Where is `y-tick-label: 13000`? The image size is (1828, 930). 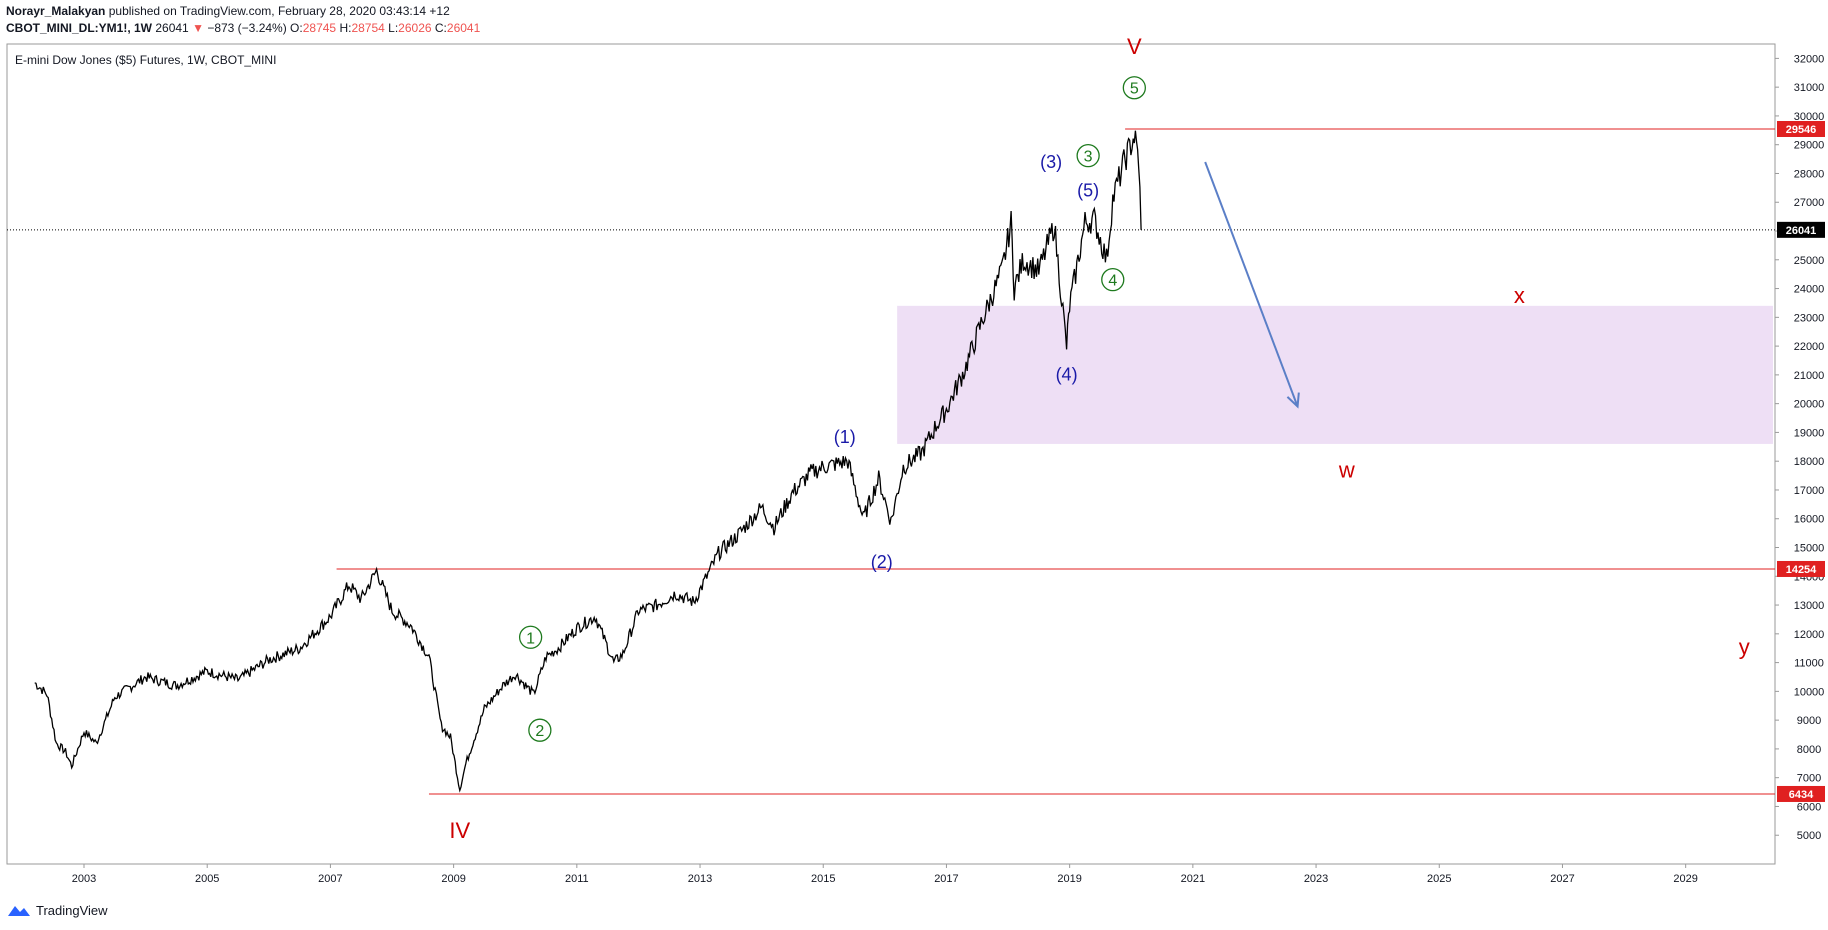 y-tick-label: 13000 is located at coordinates (1809, 606).